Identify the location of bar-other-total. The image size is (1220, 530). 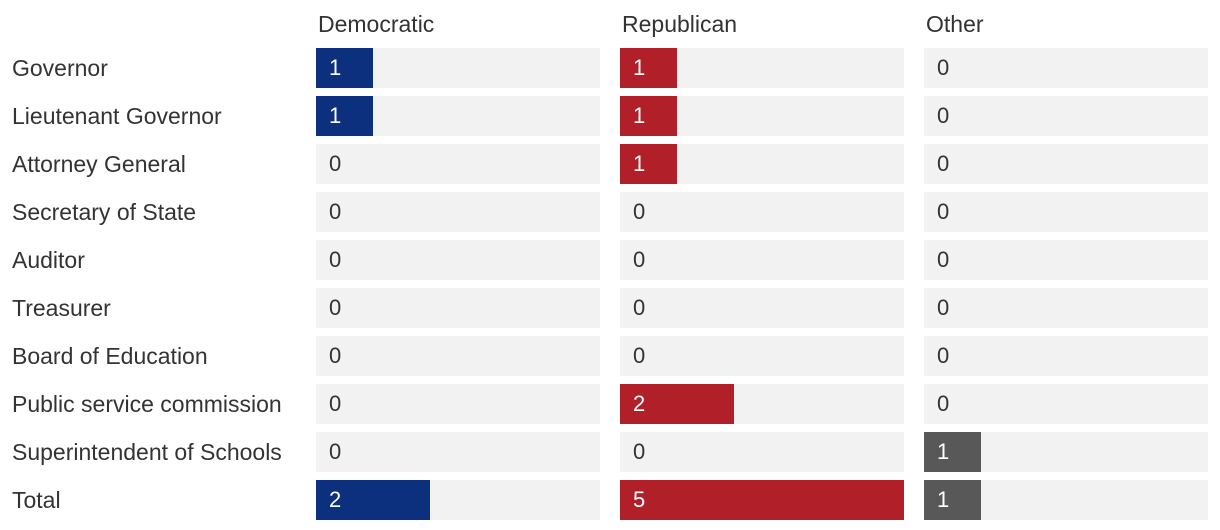
(952, 500).